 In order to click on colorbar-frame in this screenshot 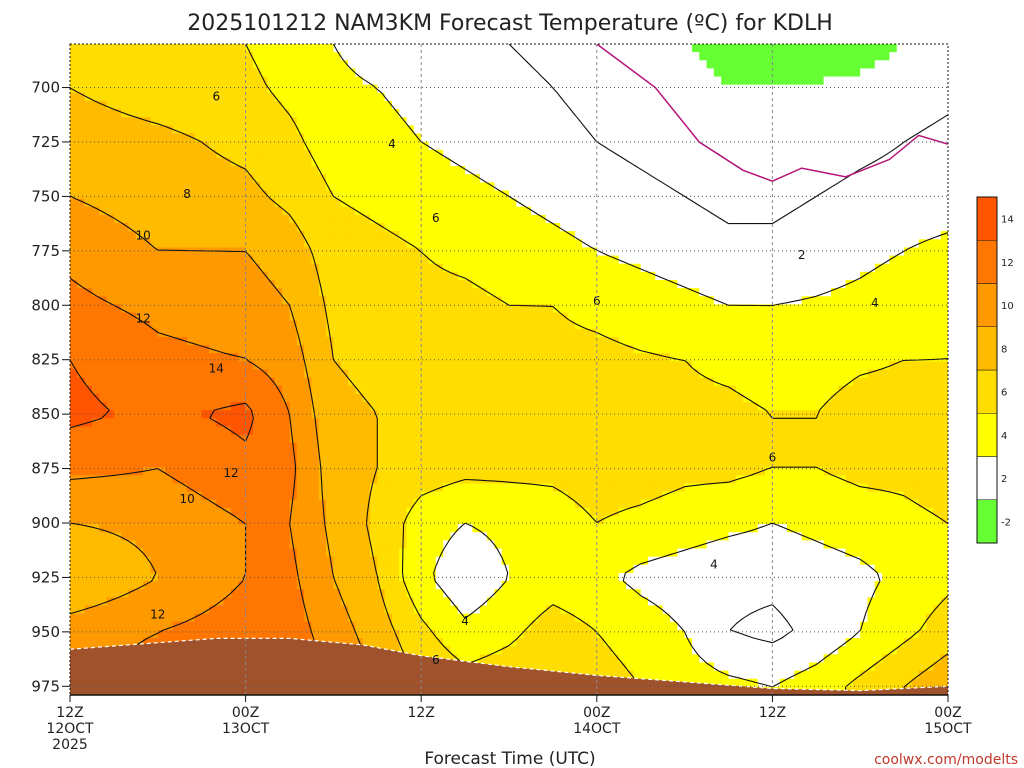, I will do `click(987, 370)`.